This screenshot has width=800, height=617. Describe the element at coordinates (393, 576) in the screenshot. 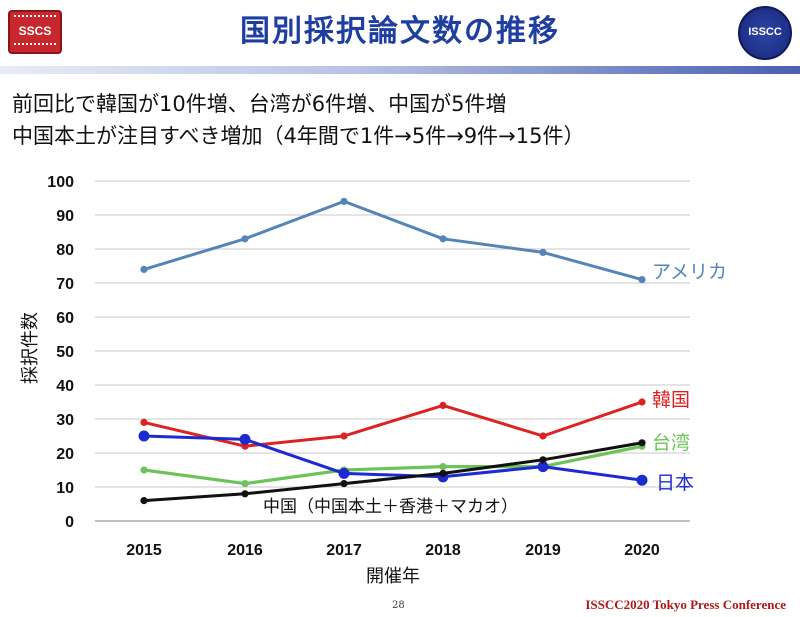

I see `x-axis-title: 開催年` at that location.